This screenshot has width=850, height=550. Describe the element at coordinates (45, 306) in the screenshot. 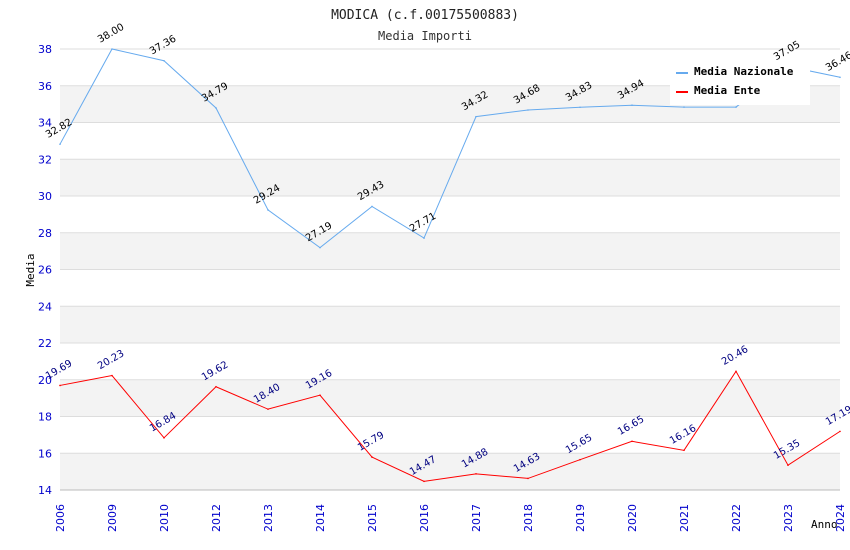

I see `y-tick-label: 24` at that location.